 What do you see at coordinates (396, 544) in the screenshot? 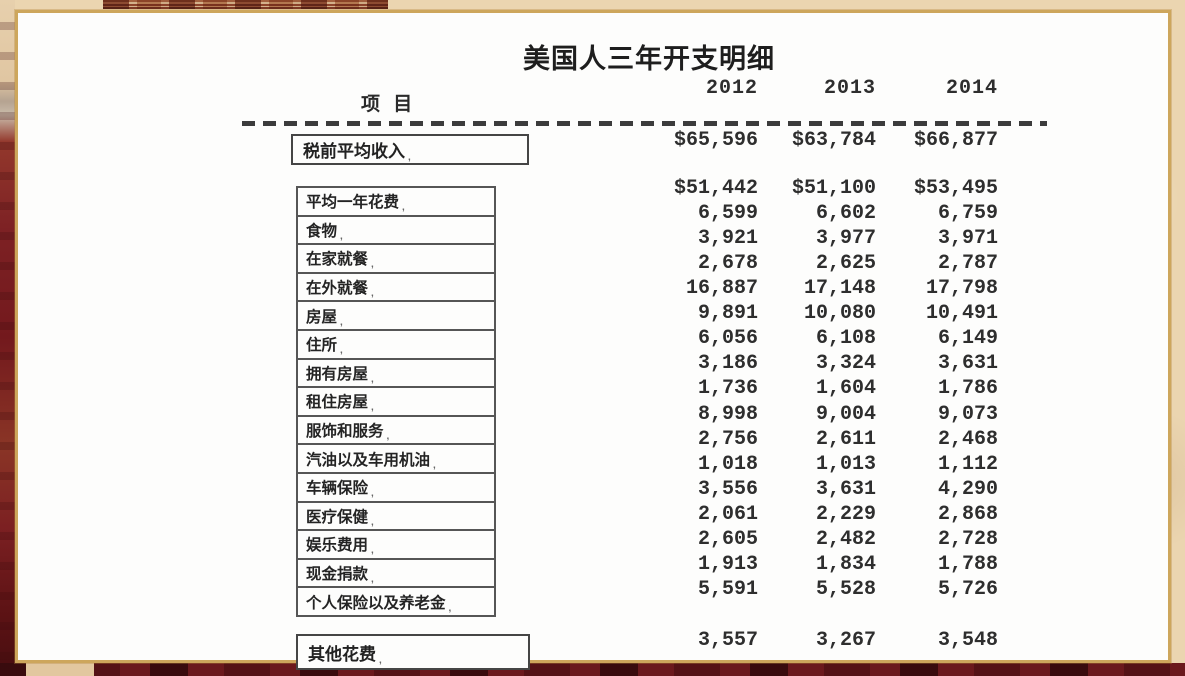
I see `expense-label-box: 娱乐费用` at bounding box center [396, 544].